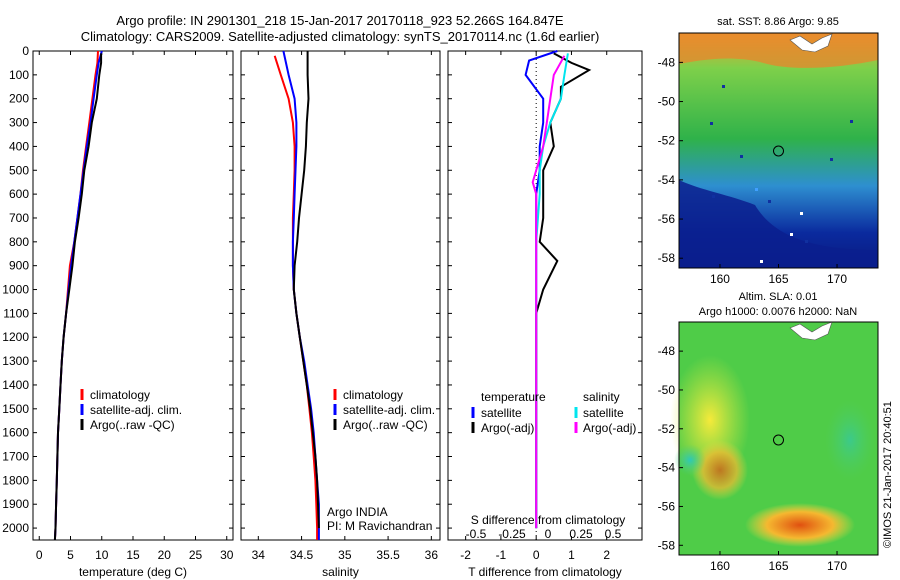  What do you see at coordinates (133, 555) in the screenshot?
I see `x-tick-label: 15` at bounding box center [133, 555].